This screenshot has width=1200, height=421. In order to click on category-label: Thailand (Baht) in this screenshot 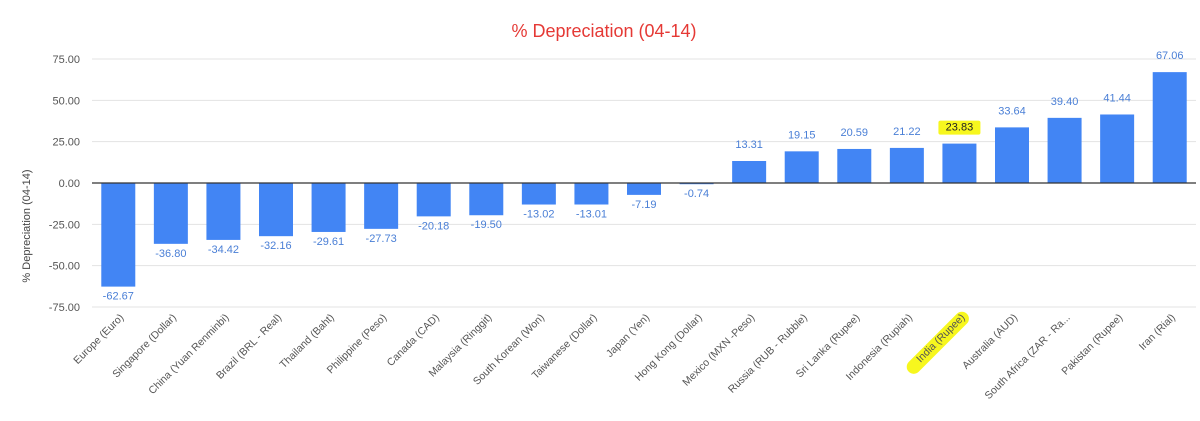, I will do `click(306, 341)`.